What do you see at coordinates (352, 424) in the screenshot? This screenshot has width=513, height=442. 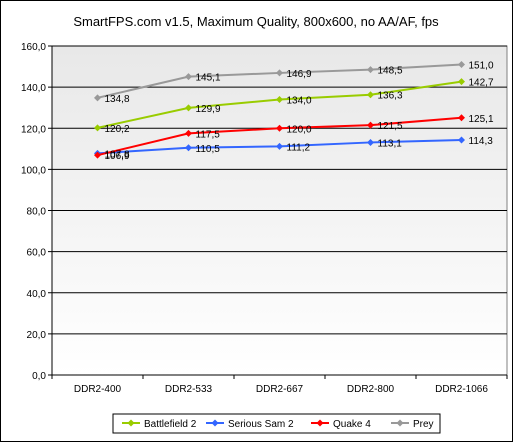 I see `legend-label: Quake 4` at bounding box center [352, 424].